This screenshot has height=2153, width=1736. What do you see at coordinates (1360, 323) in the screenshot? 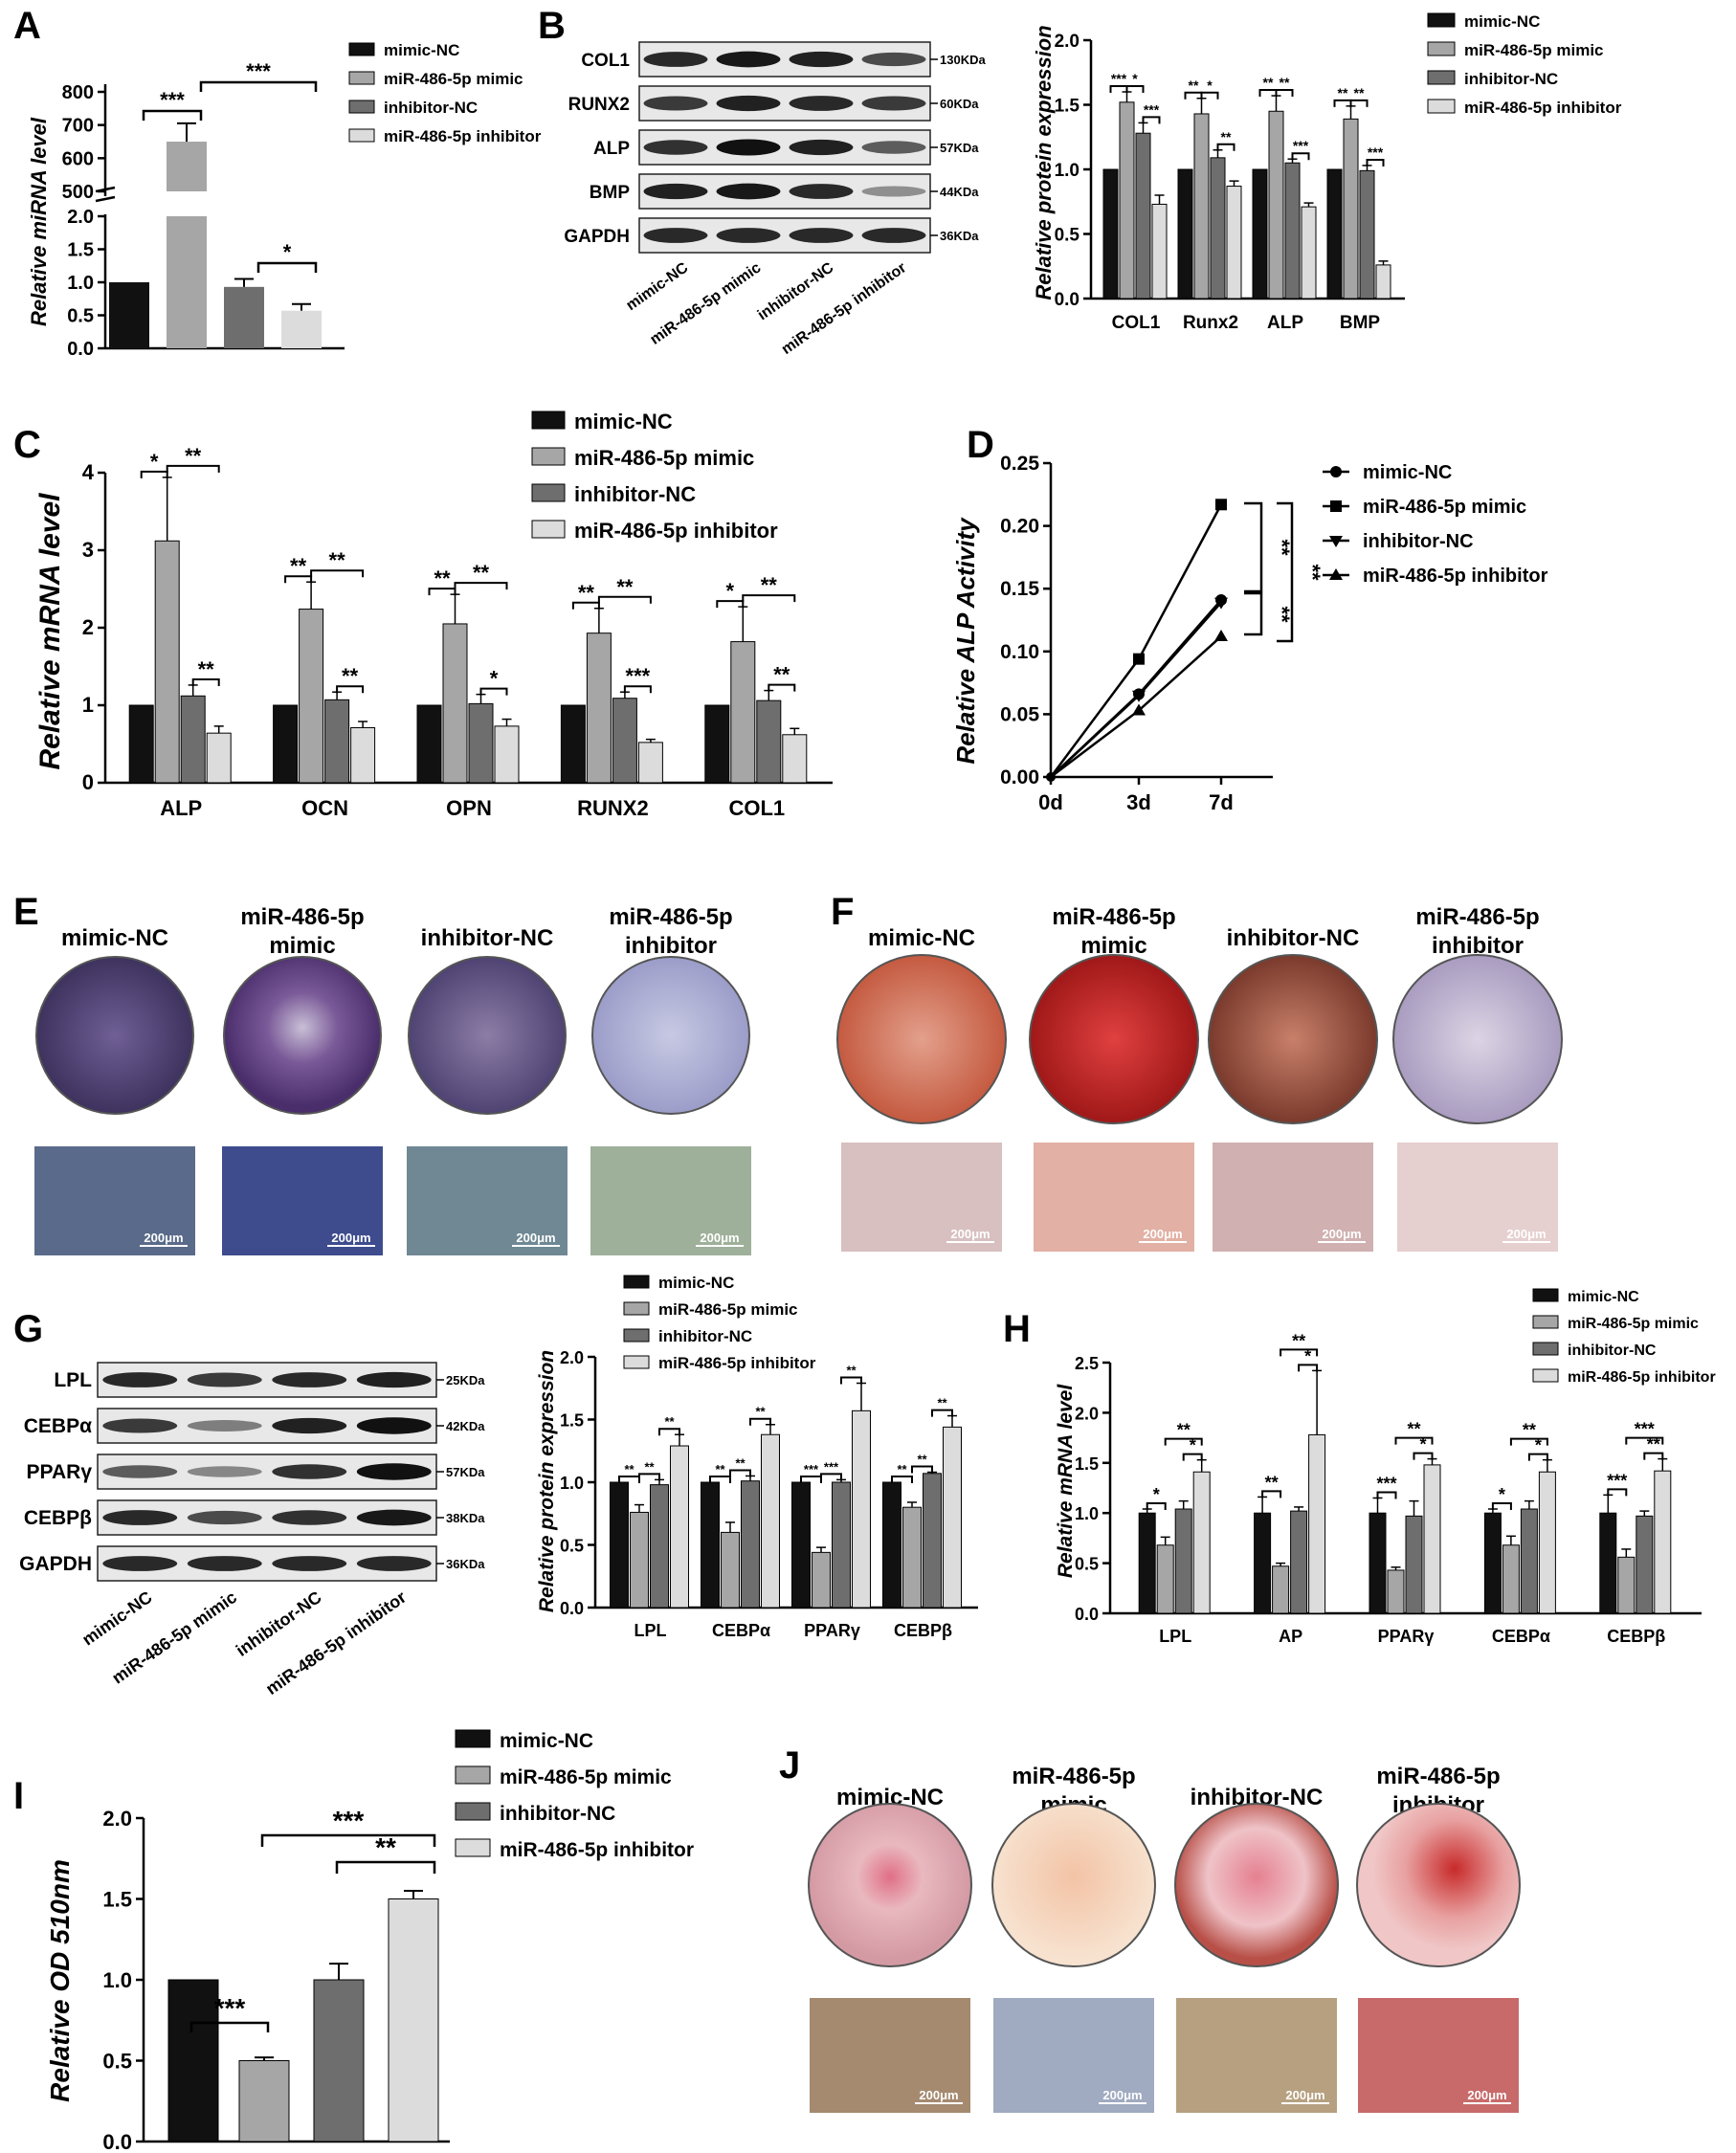
I see `x-tick-label: BMP` at bounding box center [1360, 323].